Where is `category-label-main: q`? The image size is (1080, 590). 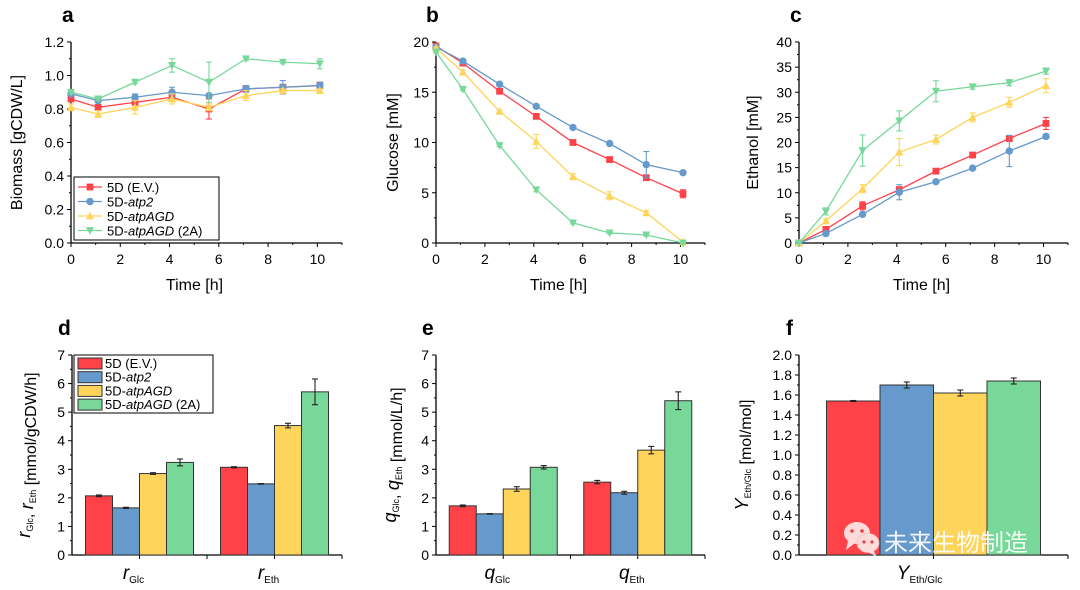
category-label-main: q is located at coordinates (489, 573).